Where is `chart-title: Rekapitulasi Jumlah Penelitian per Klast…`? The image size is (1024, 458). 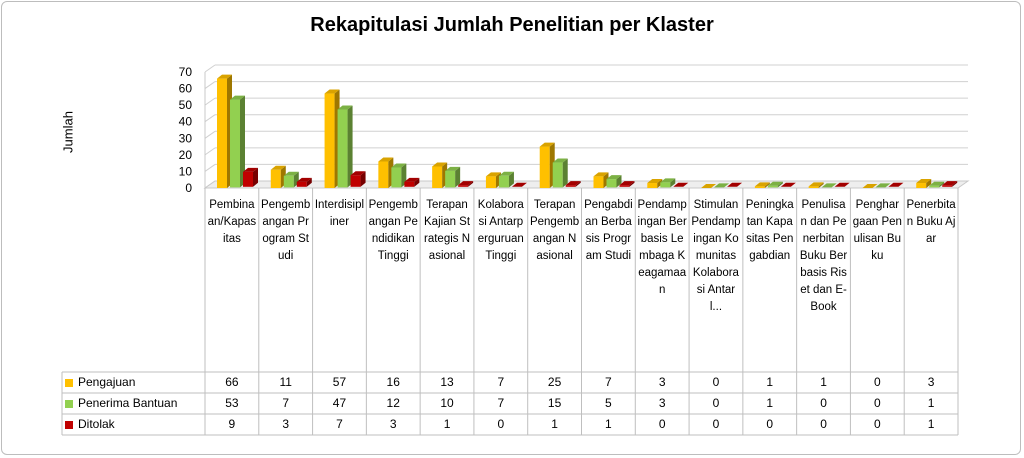 chart-title: Rekapitulasi Jumlah Penelitian per Klast… is located at coordinates (512, 25).